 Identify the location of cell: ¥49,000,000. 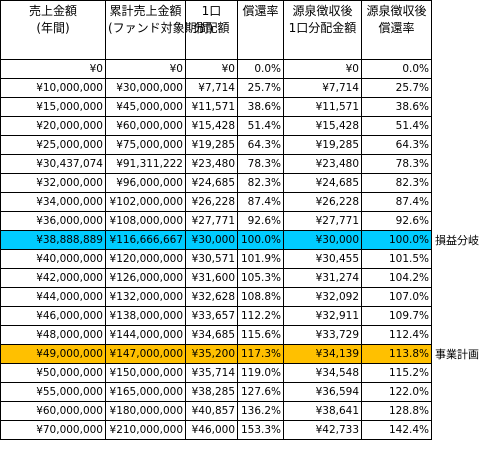
(53, 354).